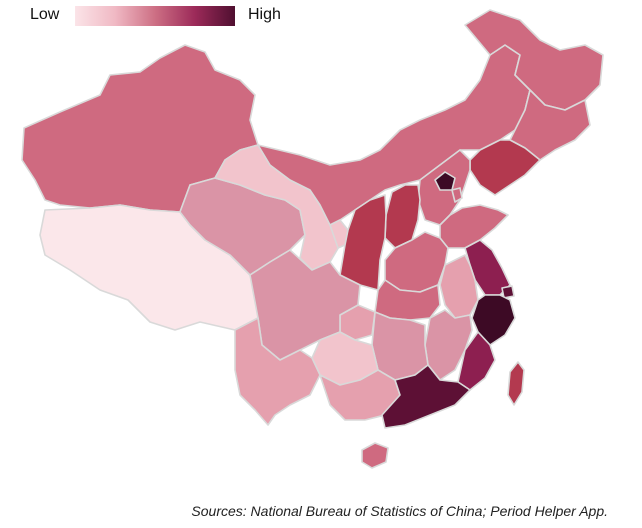 The width and height of the screenshot is (642, 528). What do you see at coordinates (416, 262) in the screenshot?
I see `region-henan` at bounding box center [416, 262].